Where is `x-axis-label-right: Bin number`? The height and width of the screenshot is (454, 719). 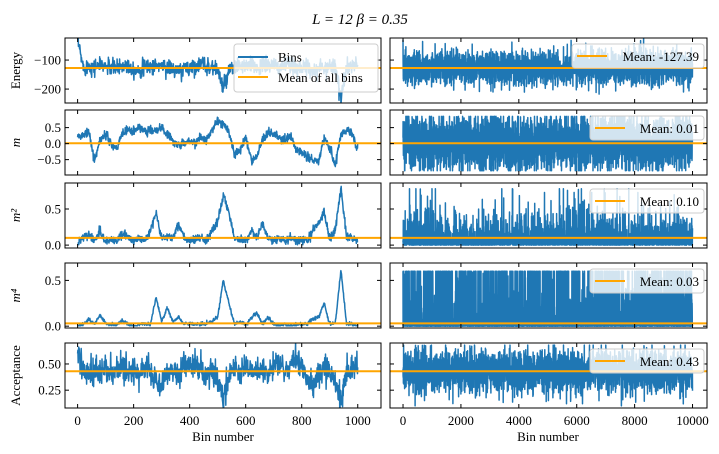 x-axis-label-right: Bin number is located at coordinates (548, 436).